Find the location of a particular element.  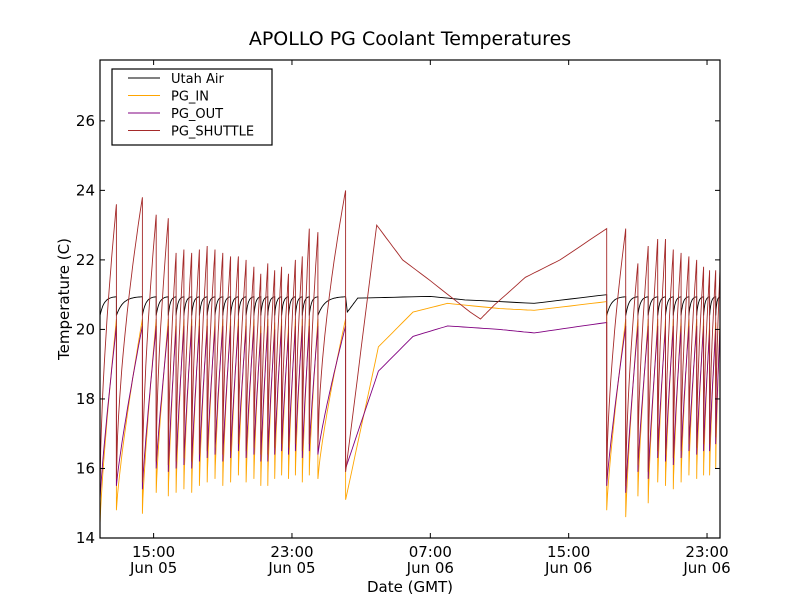

legend-label: Utah Air is located at coordinates (197, 79).